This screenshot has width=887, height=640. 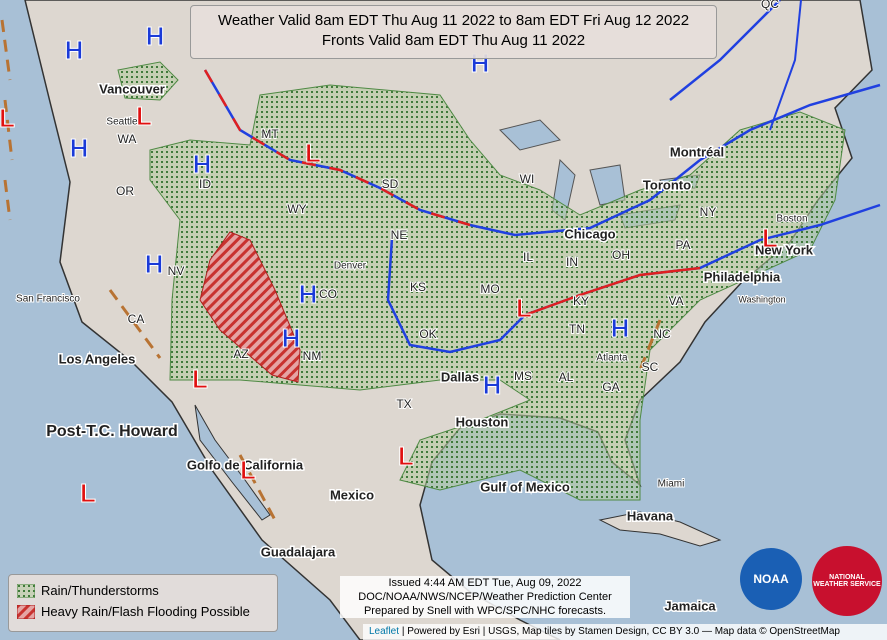 I want to click on place-label: NV, so click(x=176, y=271).